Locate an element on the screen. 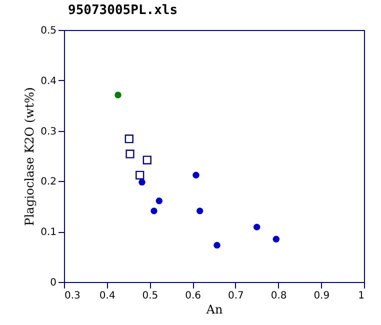  y-tick-label: 0 is located at coordinates (53, 283).